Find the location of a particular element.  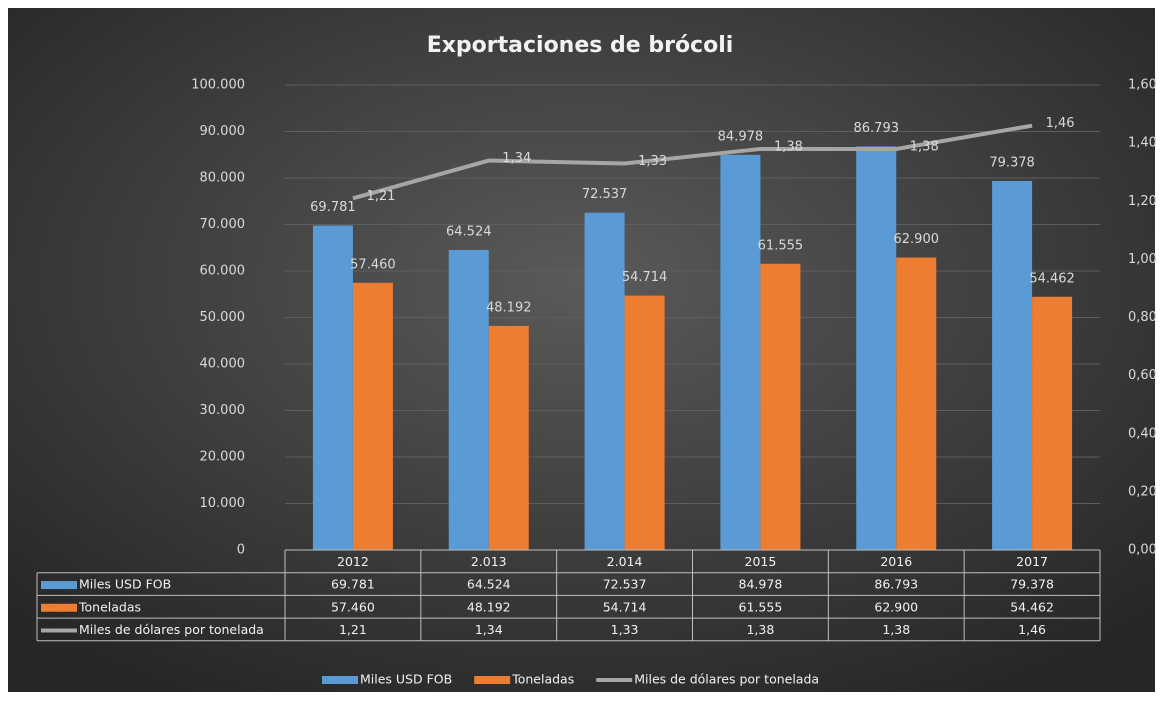

y2-tick-label: 1,00 is located at coordinates (1142, 259).